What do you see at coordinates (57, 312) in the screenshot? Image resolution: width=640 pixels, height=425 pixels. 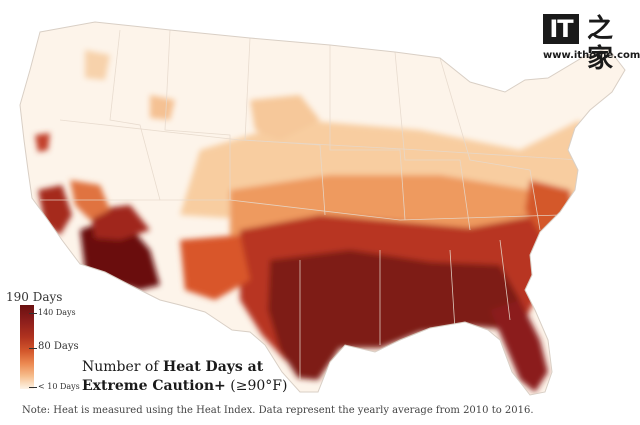 I see `legend-label-140: 140 Days` at bounding box center [57, 312].